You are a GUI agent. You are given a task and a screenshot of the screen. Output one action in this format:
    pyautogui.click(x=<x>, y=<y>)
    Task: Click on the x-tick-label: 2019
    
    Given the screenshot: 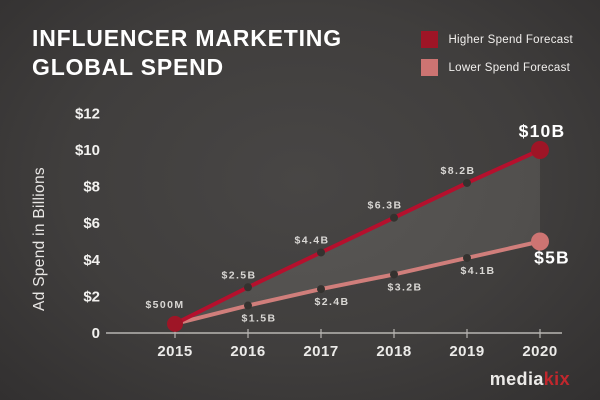 What is the action you would take?
    pyautogui.click(x=466, y=351)
    